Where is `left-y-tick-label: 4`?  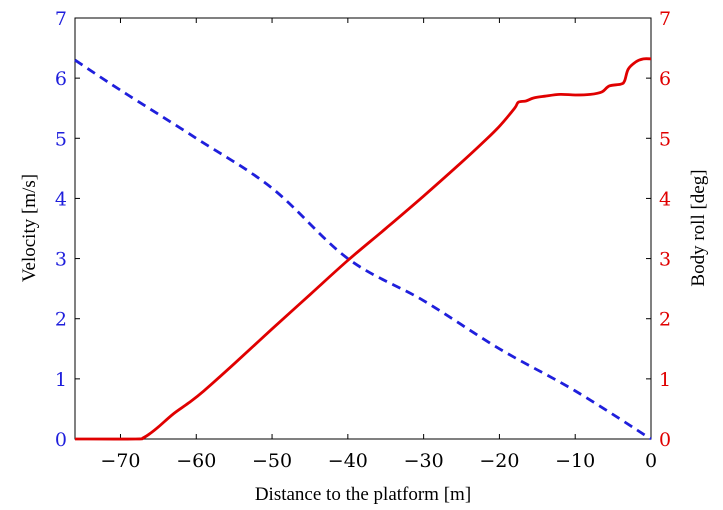
left-y-tick-label: 4 is located at coordinates (61, 199).